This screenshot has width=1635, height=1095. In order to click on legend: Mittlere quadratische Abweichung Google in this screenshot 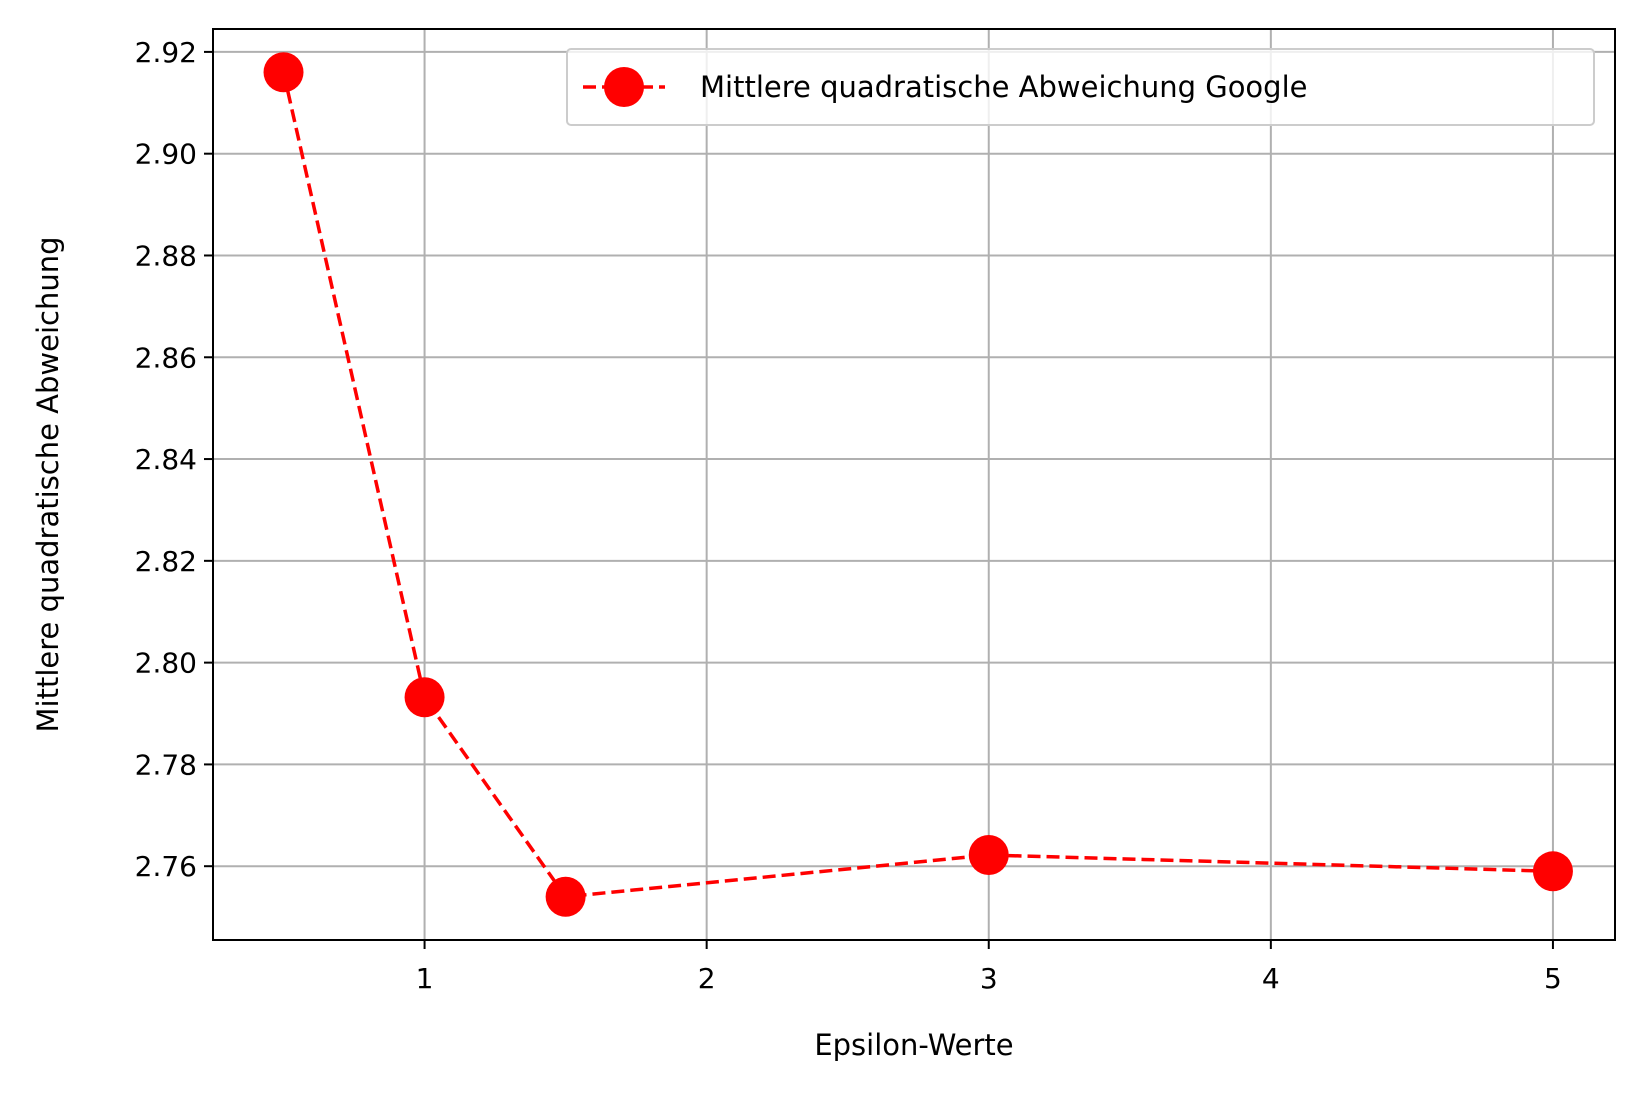, I will do `click(1080, 87)`.